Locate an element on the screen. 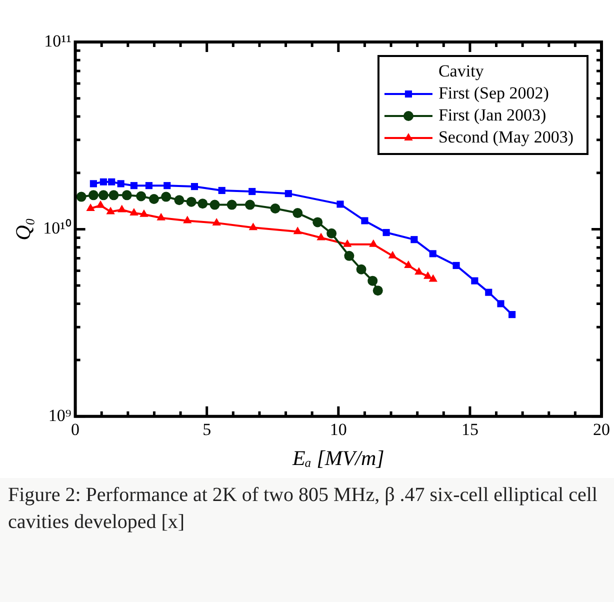 The width and height of the screenshot is (614, 605). x-tick-label: 20 is located at coordinates (601, 430).